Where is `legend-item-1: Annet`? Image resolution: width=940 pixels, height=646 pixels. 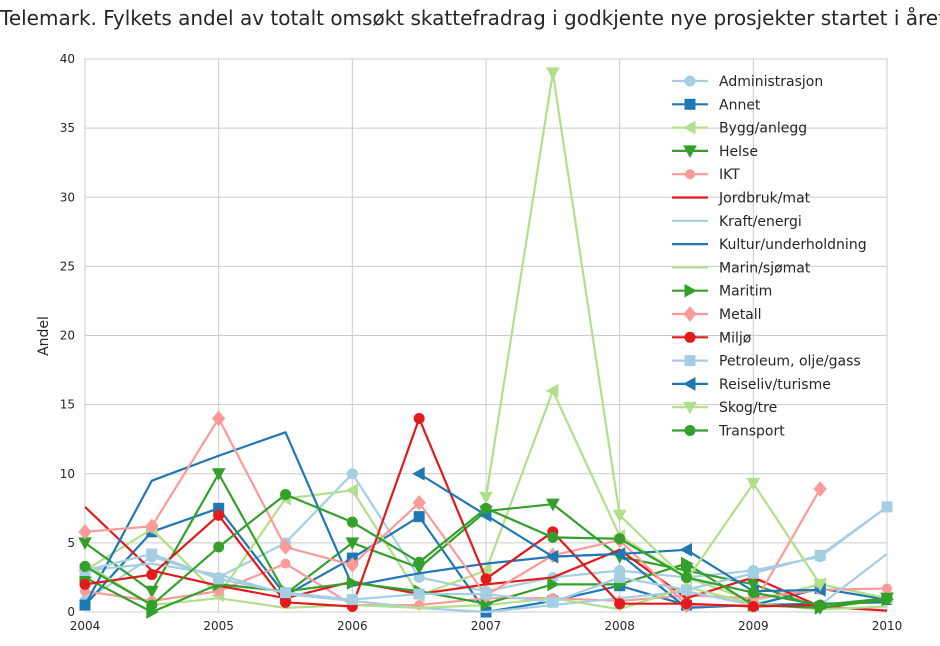
legend-item-1: Annet is located at coordinates (716, 105).